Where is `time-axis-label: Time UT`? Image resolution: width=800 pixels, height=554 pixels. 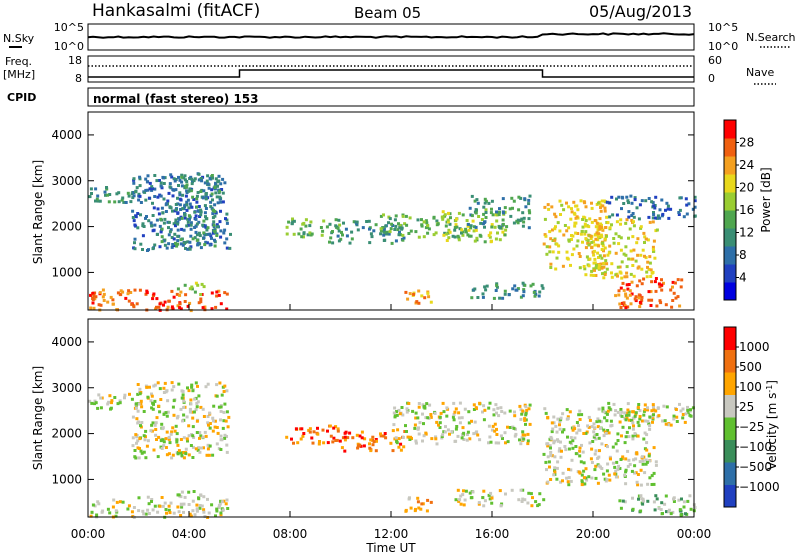
time-axis-label: Time UT is located at coordinates (390, 547).